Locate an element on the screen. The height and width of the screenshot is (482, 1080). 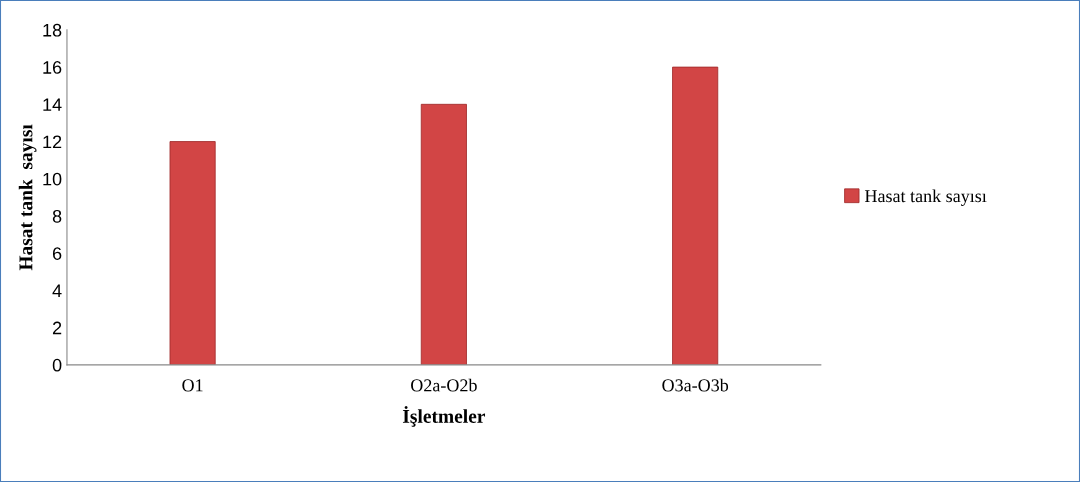
y-axis-title: Hasat tank sayısı is located at coordinates (27, 197).